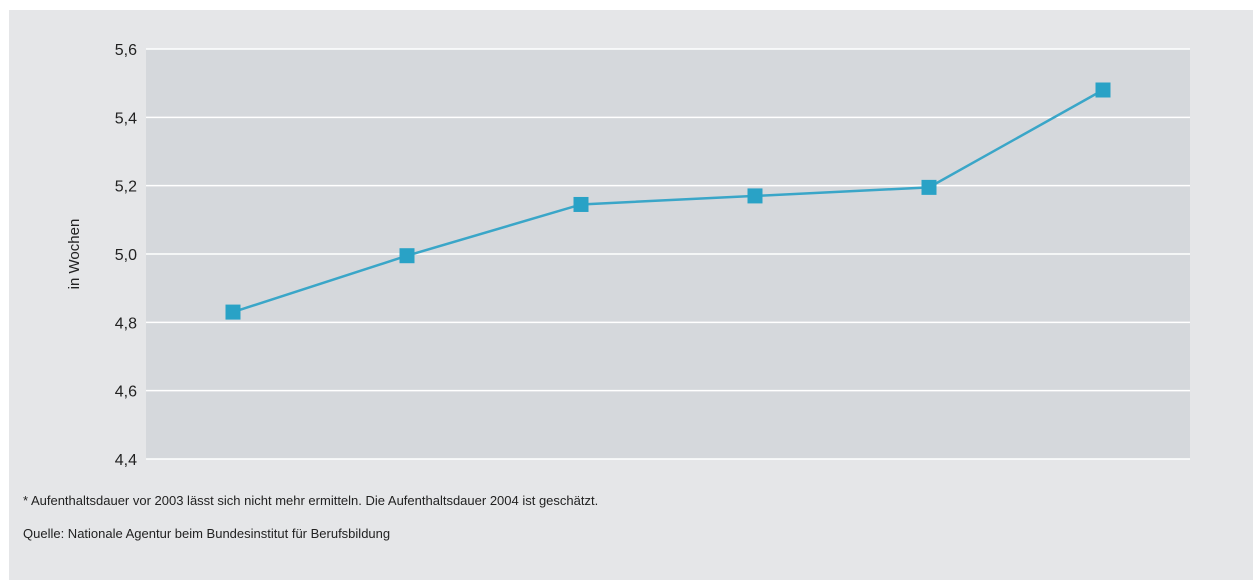  What do you see at coordinates (126, 323) in the screenshot?
I see `y-tick-label: 4,8` at bounding box center [126, 323].